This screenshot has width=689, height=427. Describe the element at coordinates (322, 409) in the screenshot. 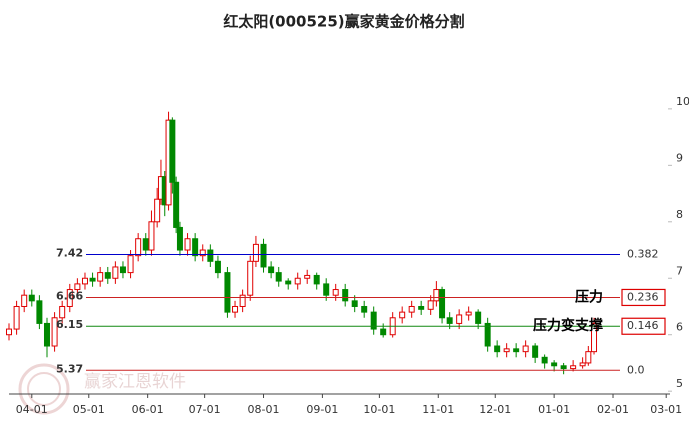

I see `x-tick-label: 09-01` at that location.